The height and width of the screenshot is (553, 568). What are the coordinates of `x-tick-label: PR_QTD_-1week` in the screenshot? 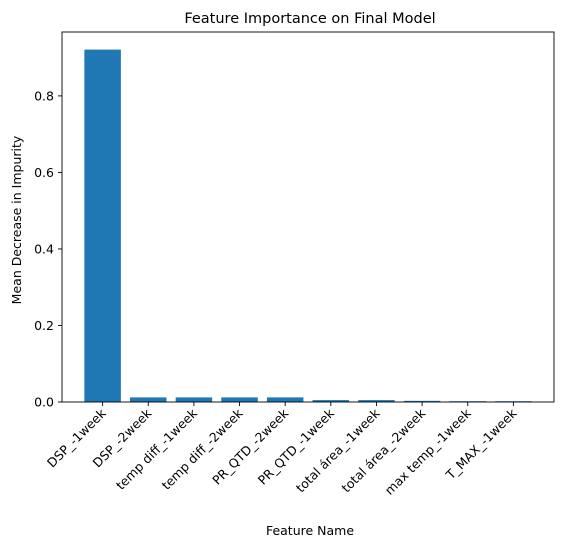 It's located at (296, 446).